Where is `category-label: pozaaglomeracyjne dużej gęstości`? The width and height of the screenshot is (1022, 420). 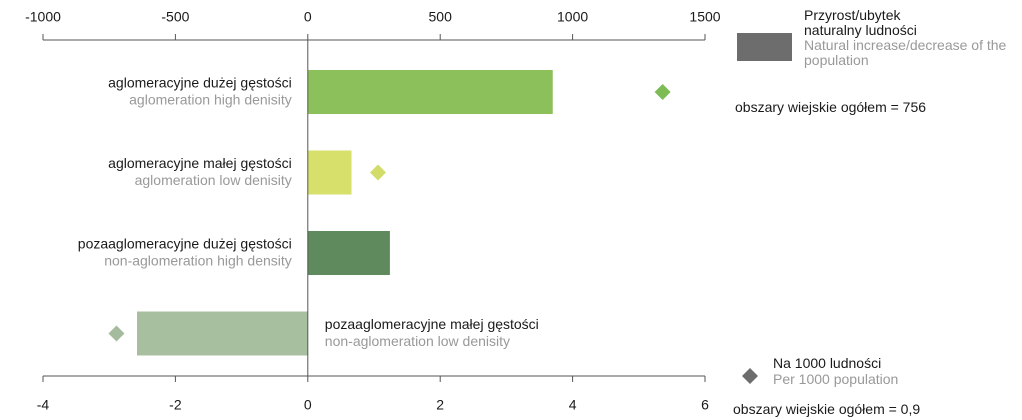
category-label: pozaaglomeracyjne dużej gęstości is located at coordinates (185, 244).